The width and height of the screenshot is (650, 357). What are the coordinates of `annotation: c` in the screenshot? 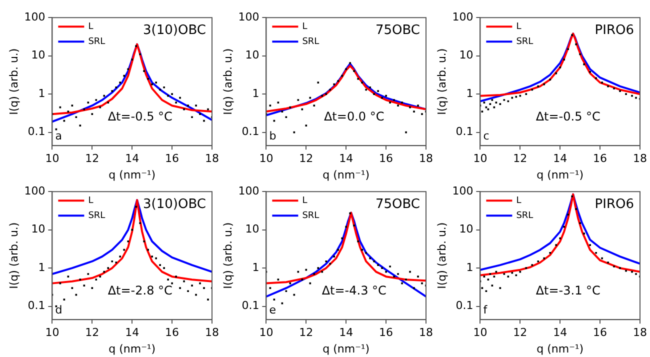 It's located at (486, 135).